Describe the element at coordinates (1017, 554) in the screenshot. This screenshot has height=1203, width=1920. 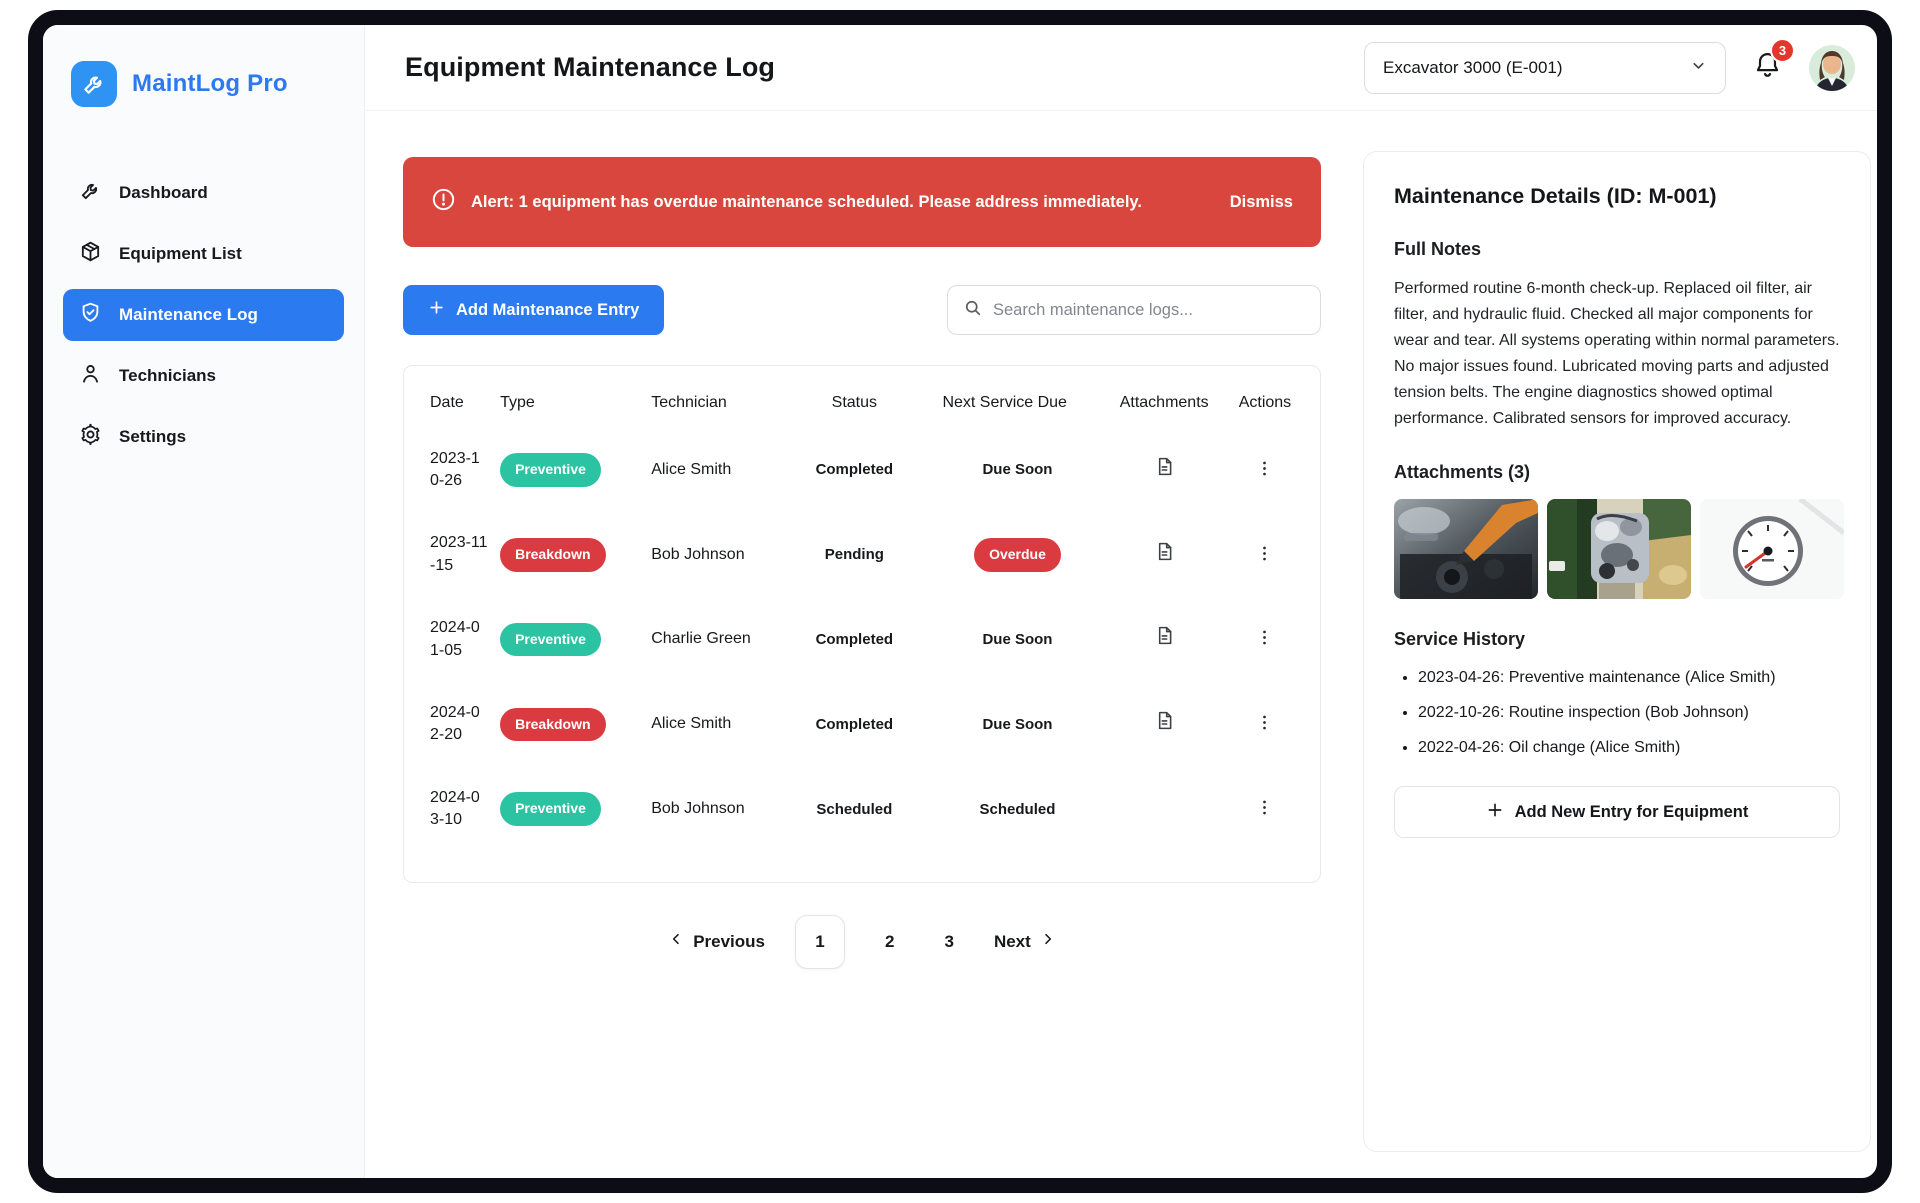
I see `next-service-overdue-badge: Overdue` at that location.